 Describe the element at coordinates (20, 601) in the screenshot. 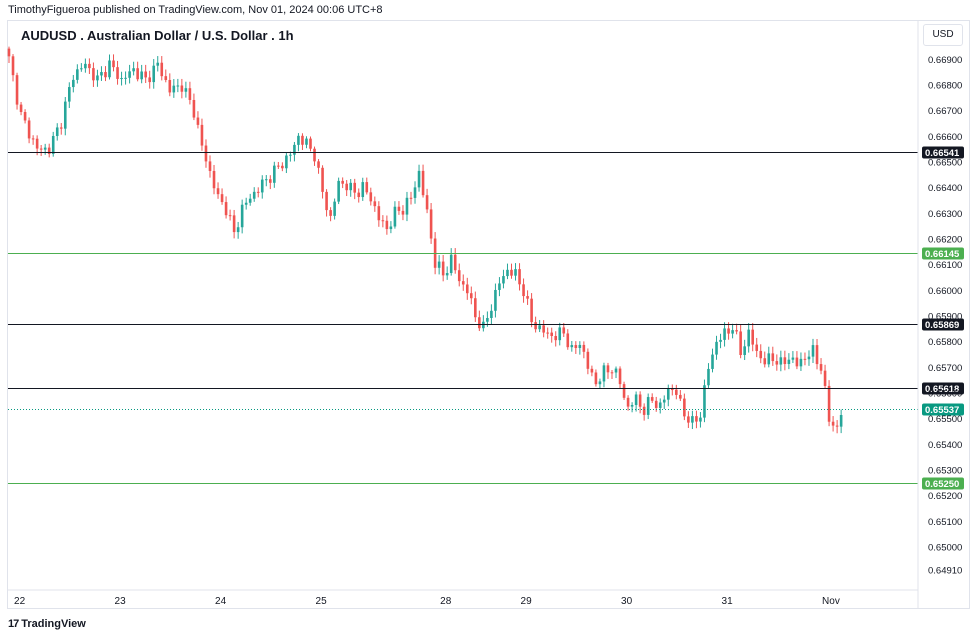

I see `date-tick-label: 22` at that location.